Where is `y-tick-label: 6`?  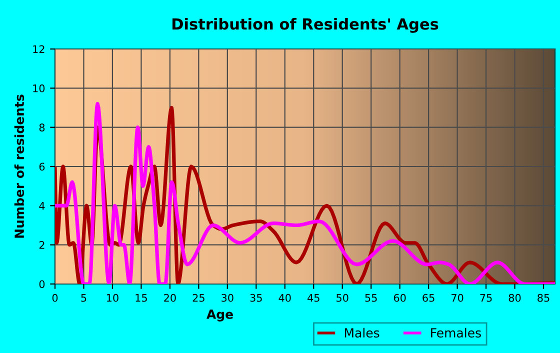
y-tick-label: 6 is located at coordinates (42, 166).